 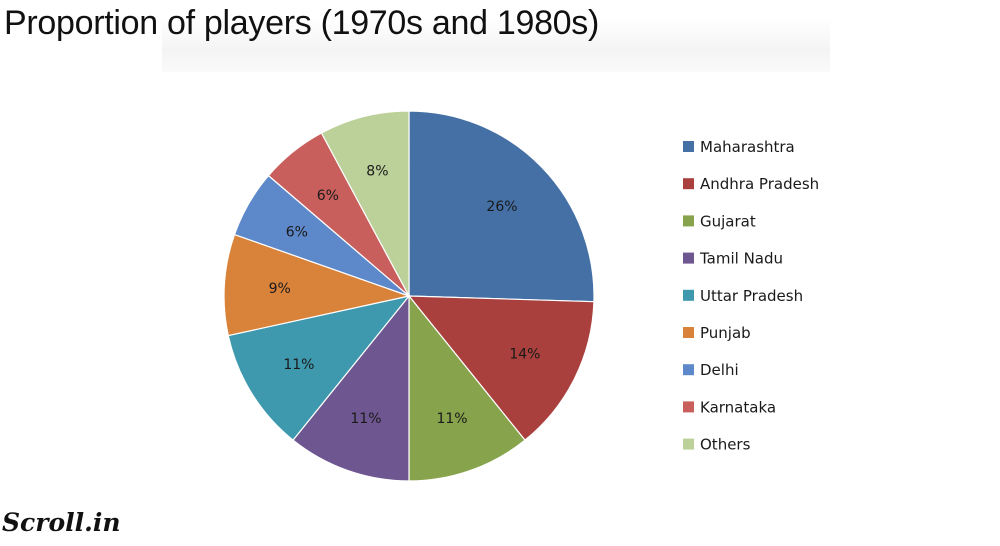 I want to click on title-band, so click(x=496, y=45).